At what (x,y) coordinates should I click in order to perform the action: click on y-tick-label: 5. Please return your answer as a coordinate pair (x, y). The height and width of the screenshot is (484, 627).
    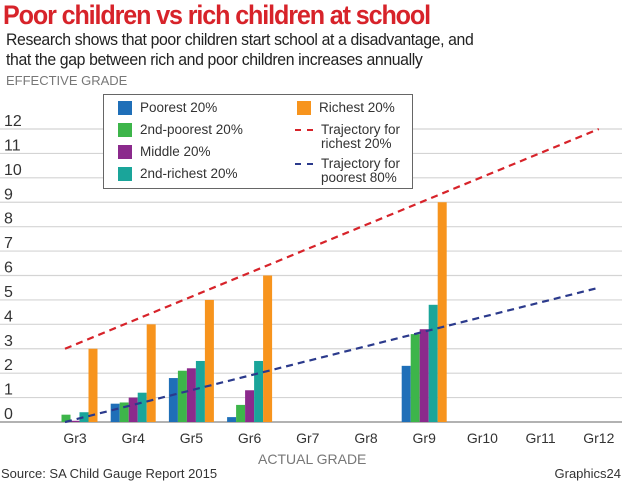
    Looking at the image, I should click on (8, 292).